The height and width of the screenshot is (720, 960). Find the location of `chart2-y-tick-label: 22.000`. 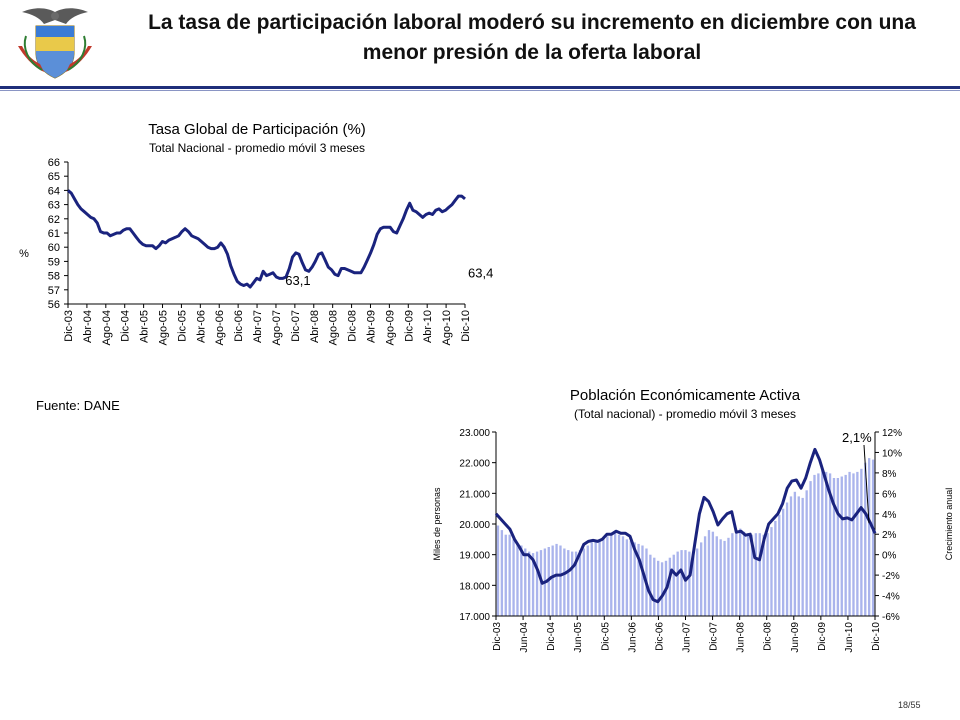

chart2-y-tick-label: 22.000 is located at coordinates (474, 464).